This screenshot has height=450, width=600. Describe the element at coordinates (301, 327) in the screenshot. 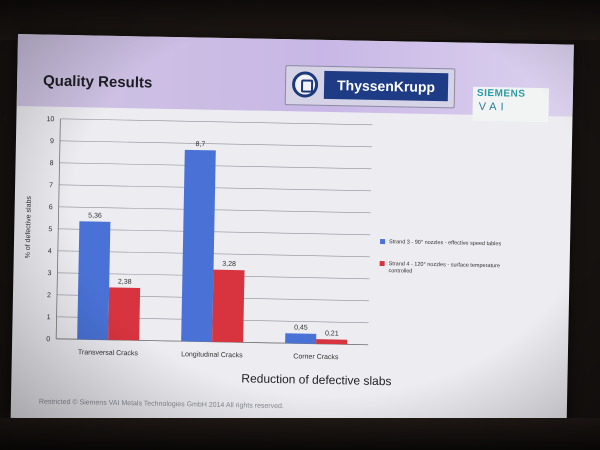

I see `data-label: 0,45` at that location.